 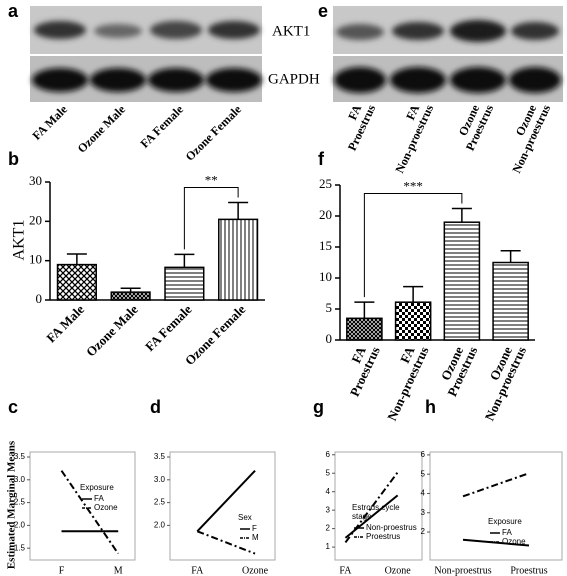 What do you see at coordinates (325, 183) in the screenshot?
I see `y-tick-label: 25` at bounding box center [325, 183].